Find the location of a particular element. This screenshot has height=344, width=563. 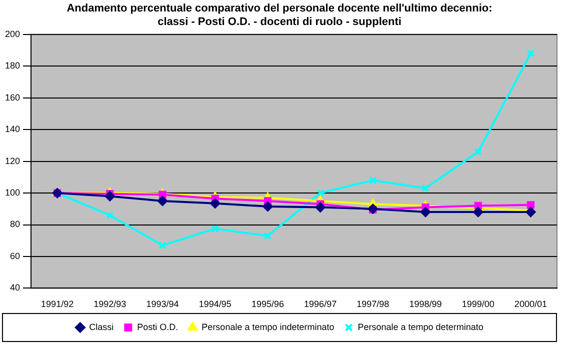

x-tick-label: 1994/95 is located at coordinates (215, 304).